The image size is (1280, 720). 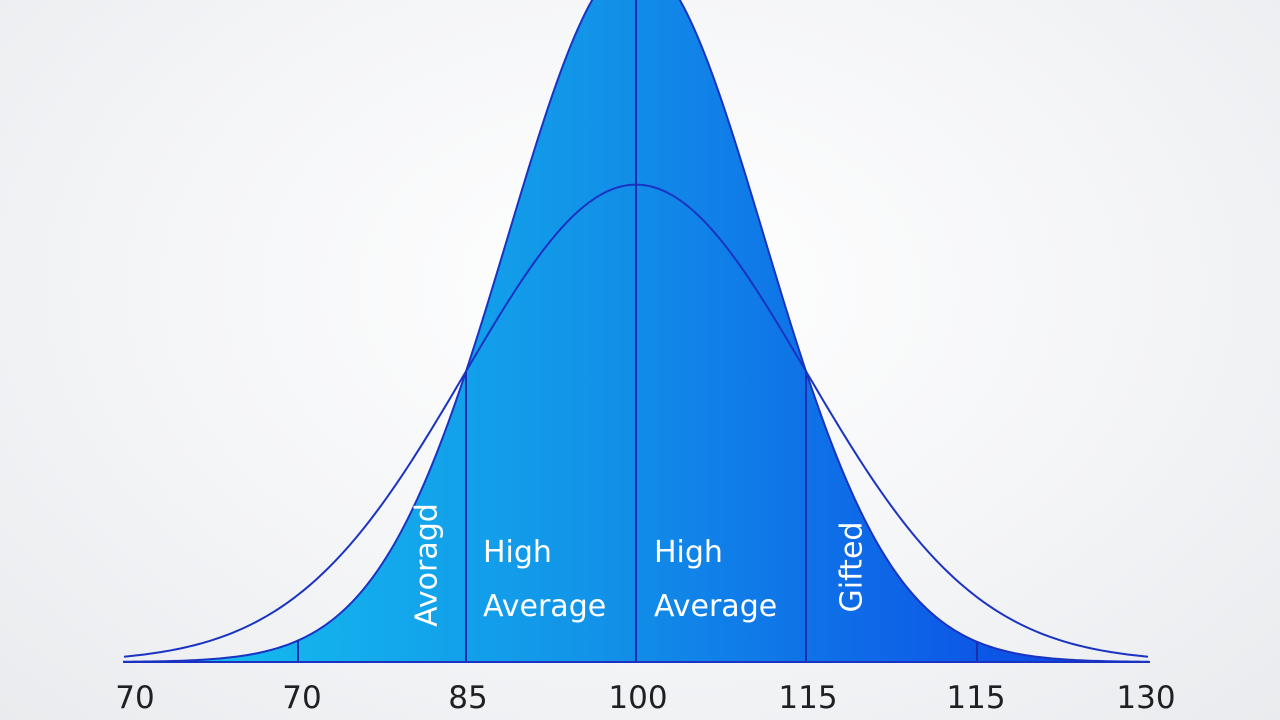 I want to click on x-tick-label: 130, so click(x=1145, y=698).